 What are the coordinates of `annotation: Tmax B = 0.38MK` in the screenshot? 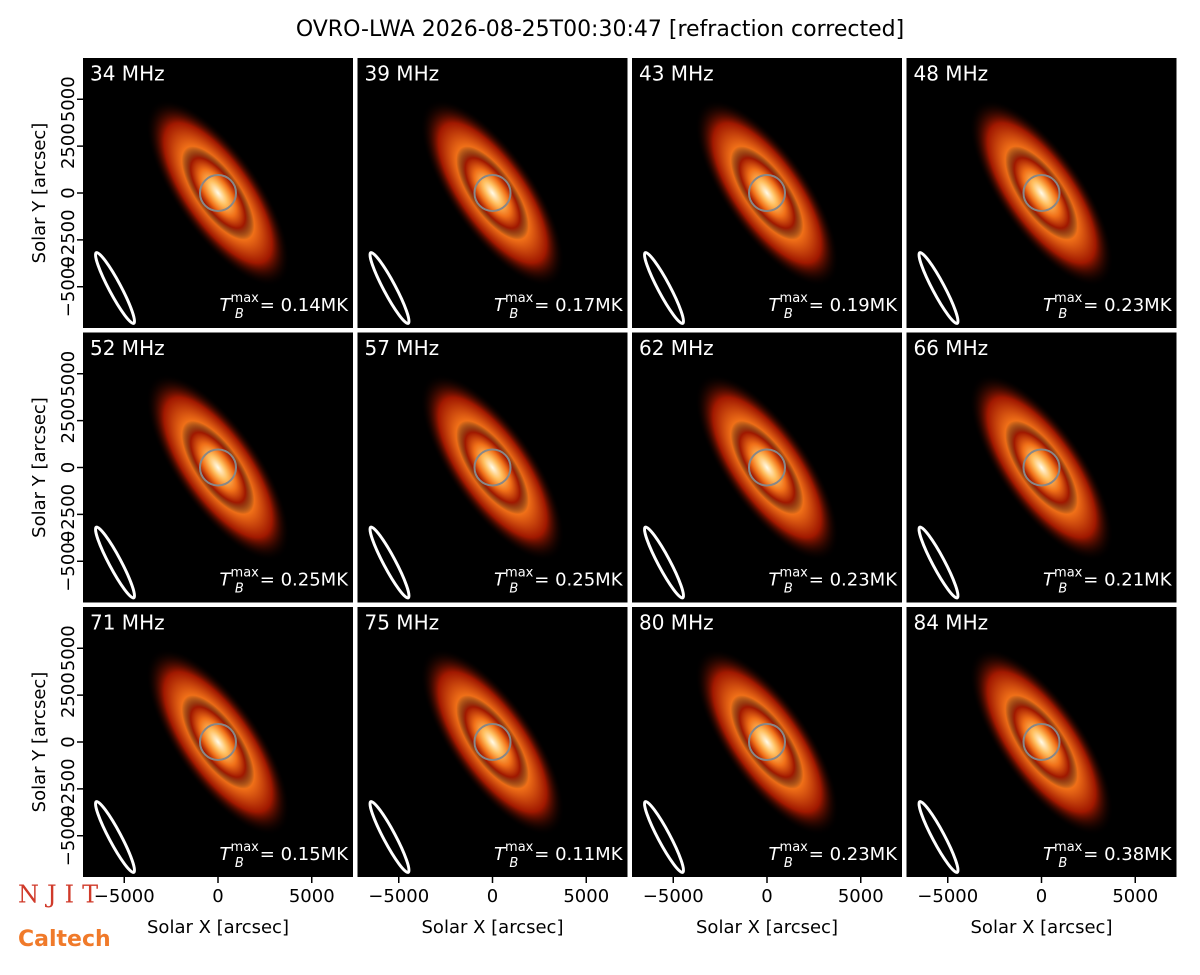 It's located at (1108, 855).